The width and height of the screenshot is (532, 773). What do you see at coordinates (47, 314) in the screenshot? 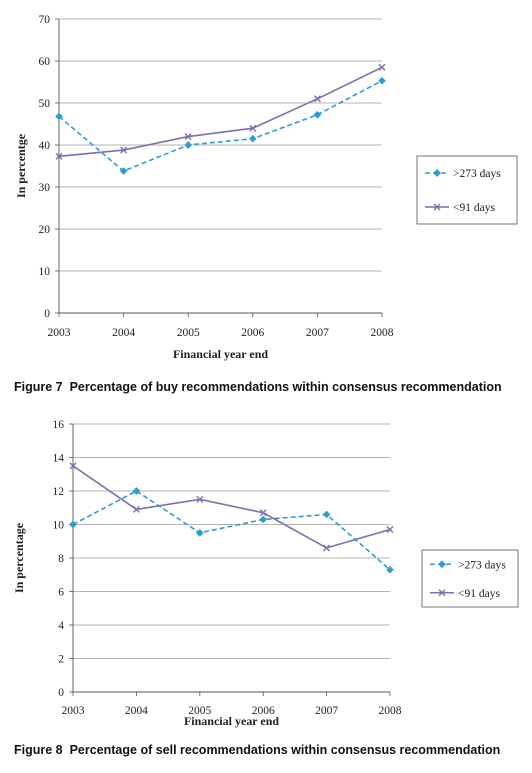
I see `chart1-y-tick-label: 0` at bounding box center [47, 314].